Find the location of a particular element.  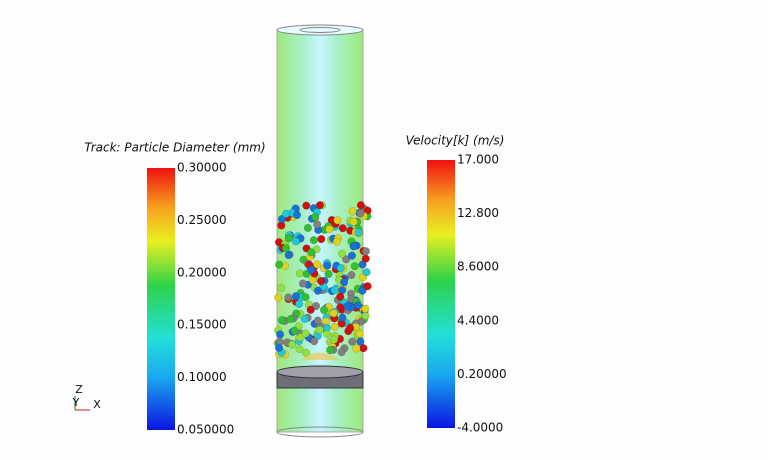

triad-label: X is located at coordinates (97, 404).